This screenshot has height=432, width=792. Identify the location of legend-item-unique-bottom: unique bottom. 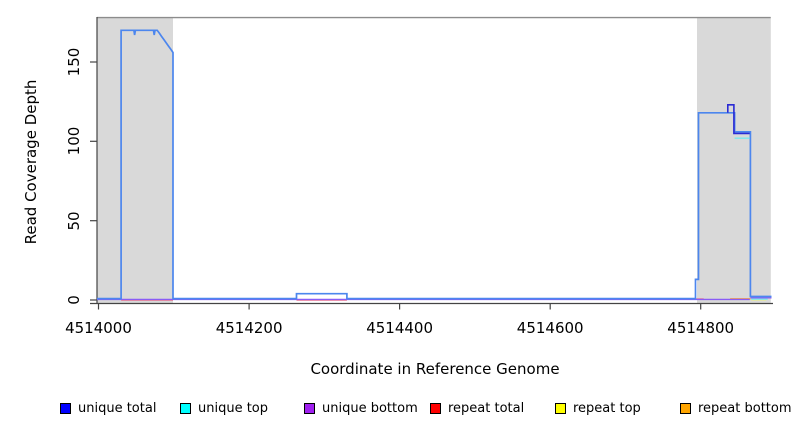
(361, 408).